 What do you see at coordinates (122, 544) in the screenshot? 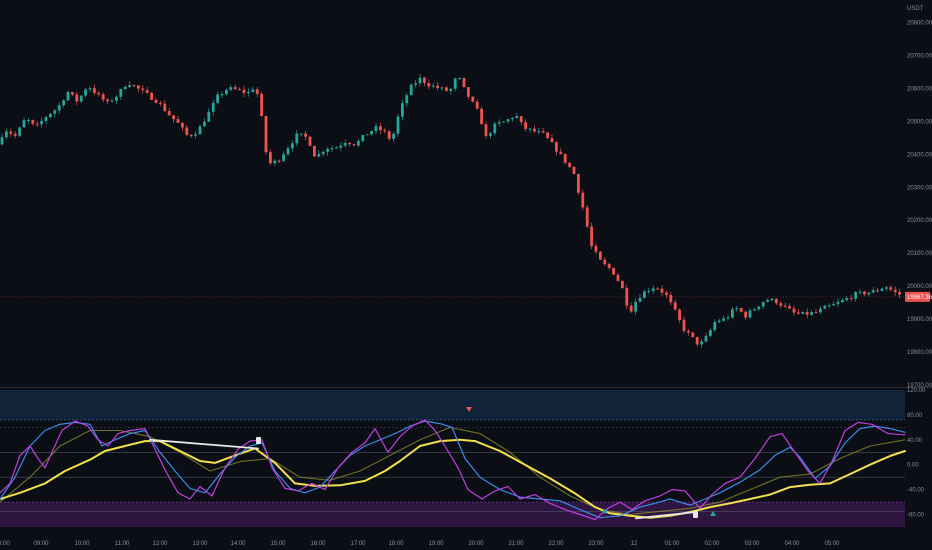
I see `time-tick-label: 11:00` at bounding box center [122, 544].